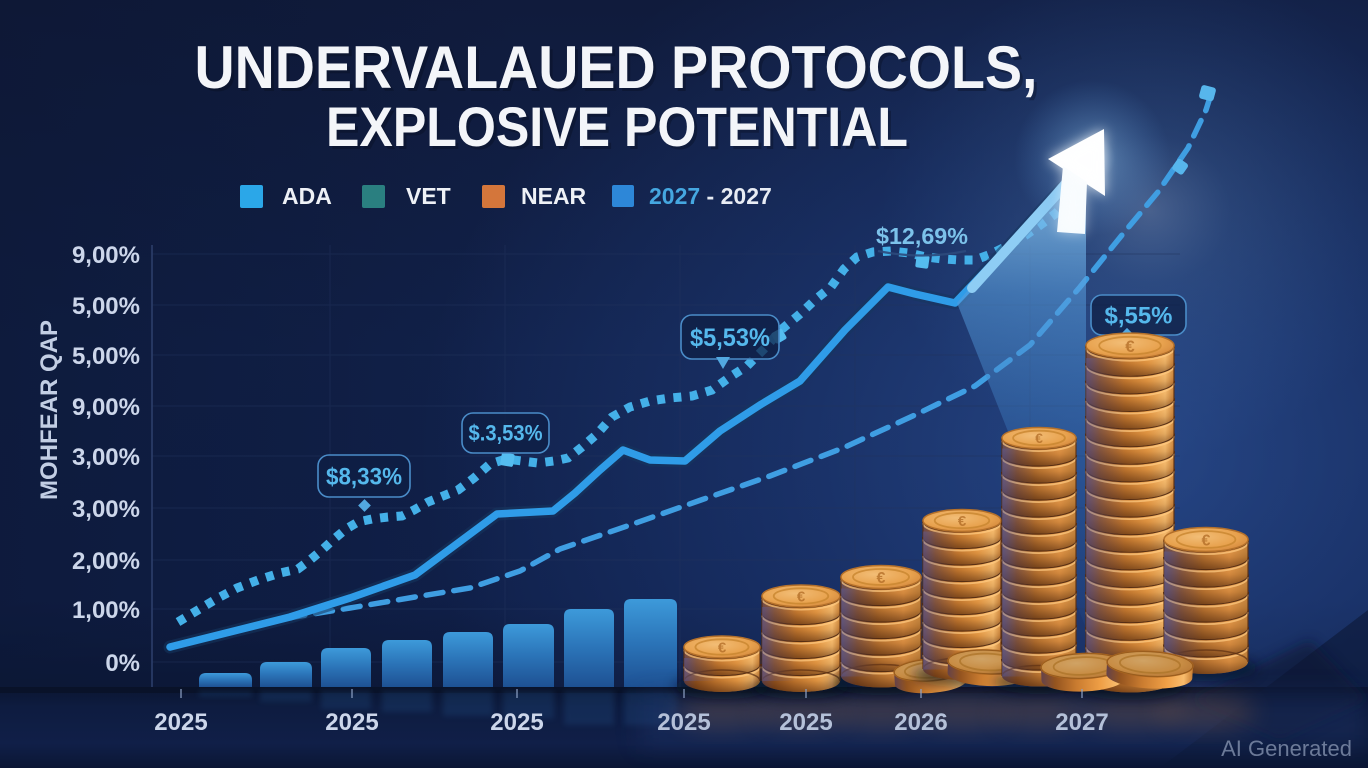 The height and width of the screenshot is (768, 1368). What do you see at coordinates (506, 433) in the screenshot?
I see `svg-text: $.3,53%` at bounding box center [506, 433].